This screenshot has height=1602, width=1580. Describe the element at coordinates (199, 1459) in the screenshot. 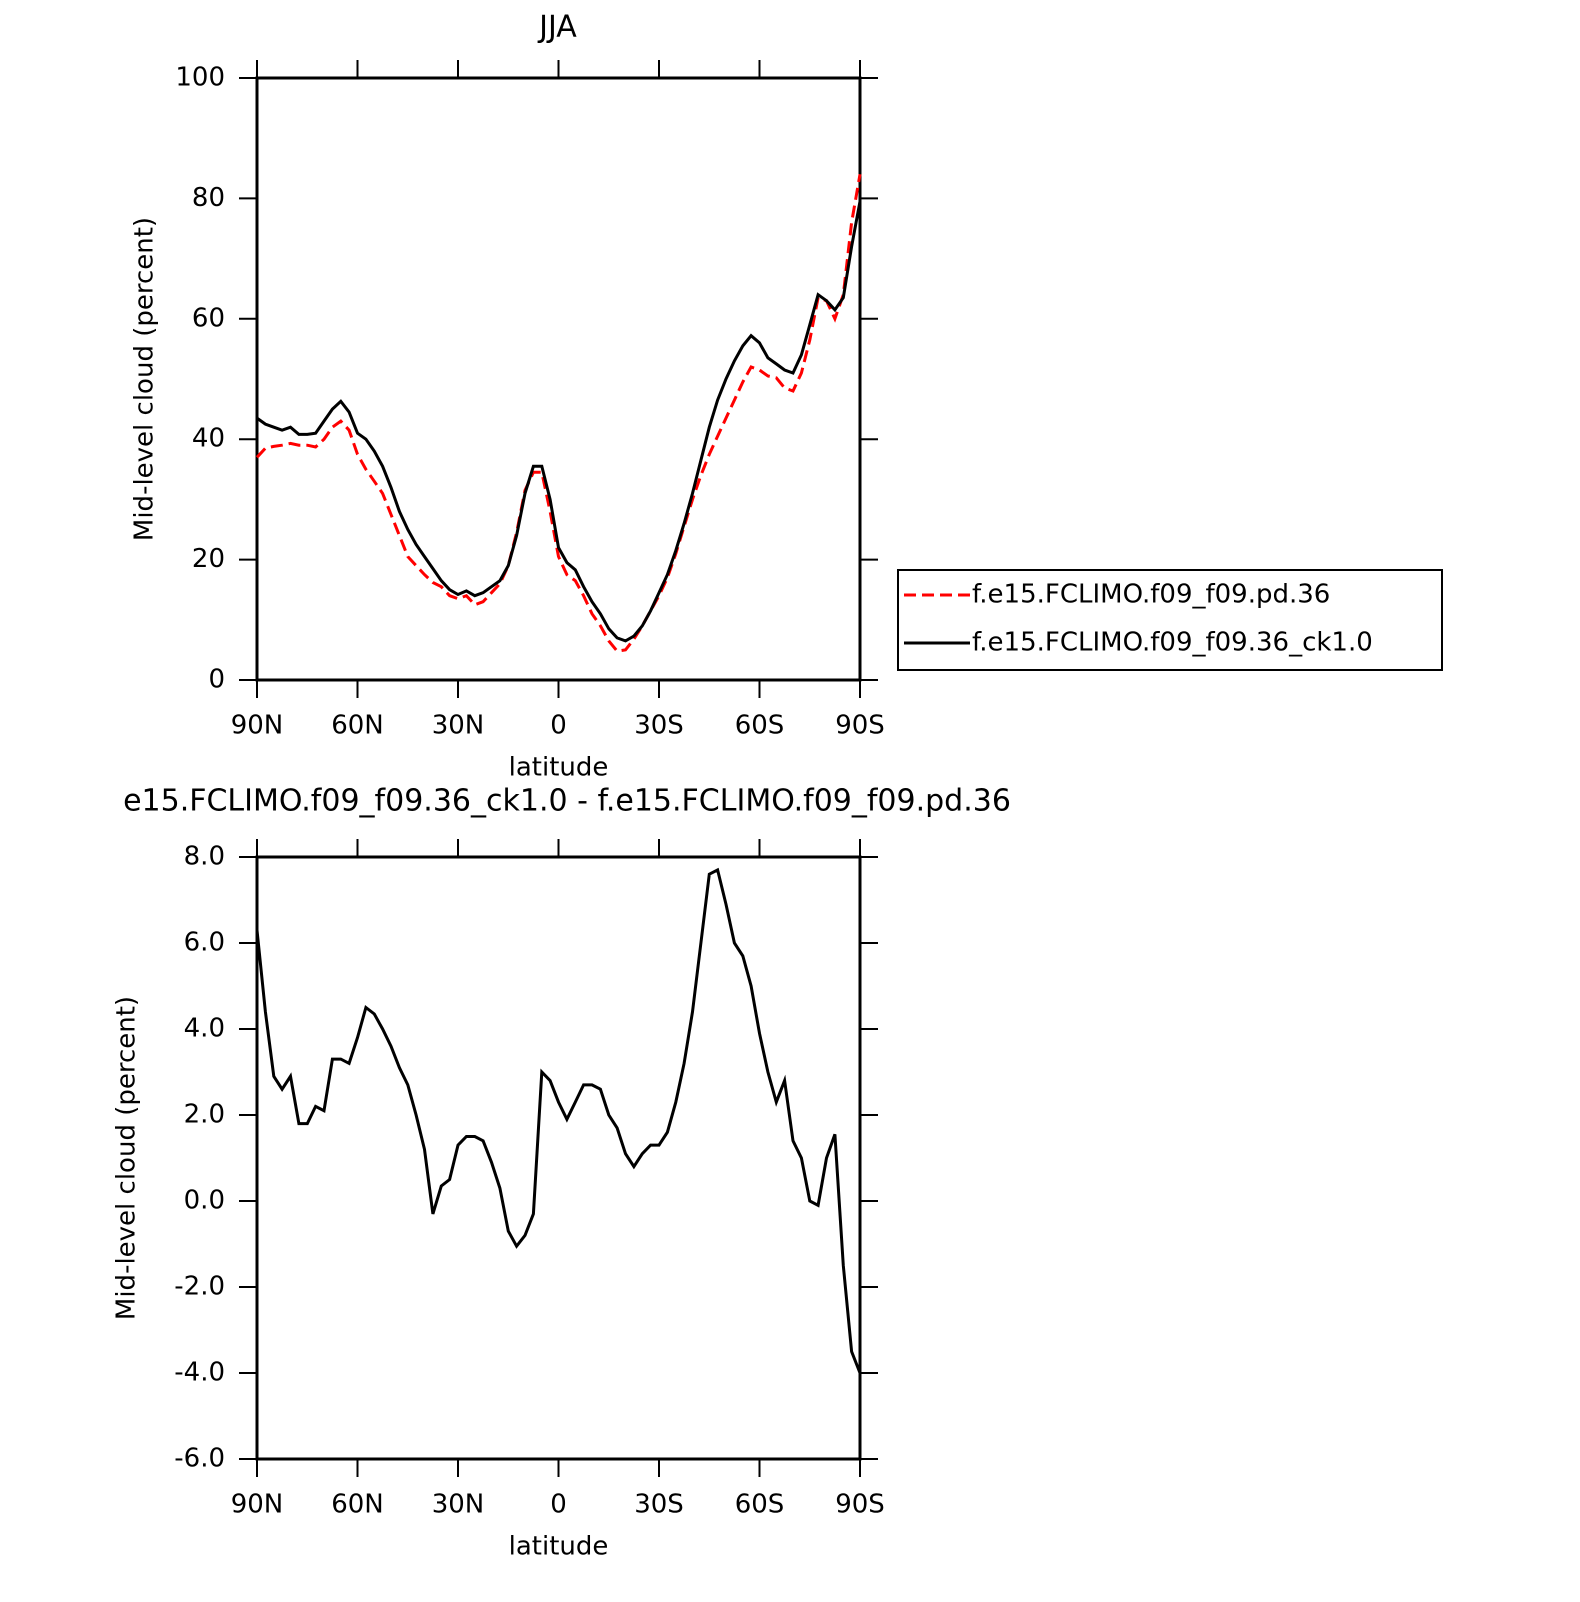

I see `y-tick-label: -6.0` at that location.